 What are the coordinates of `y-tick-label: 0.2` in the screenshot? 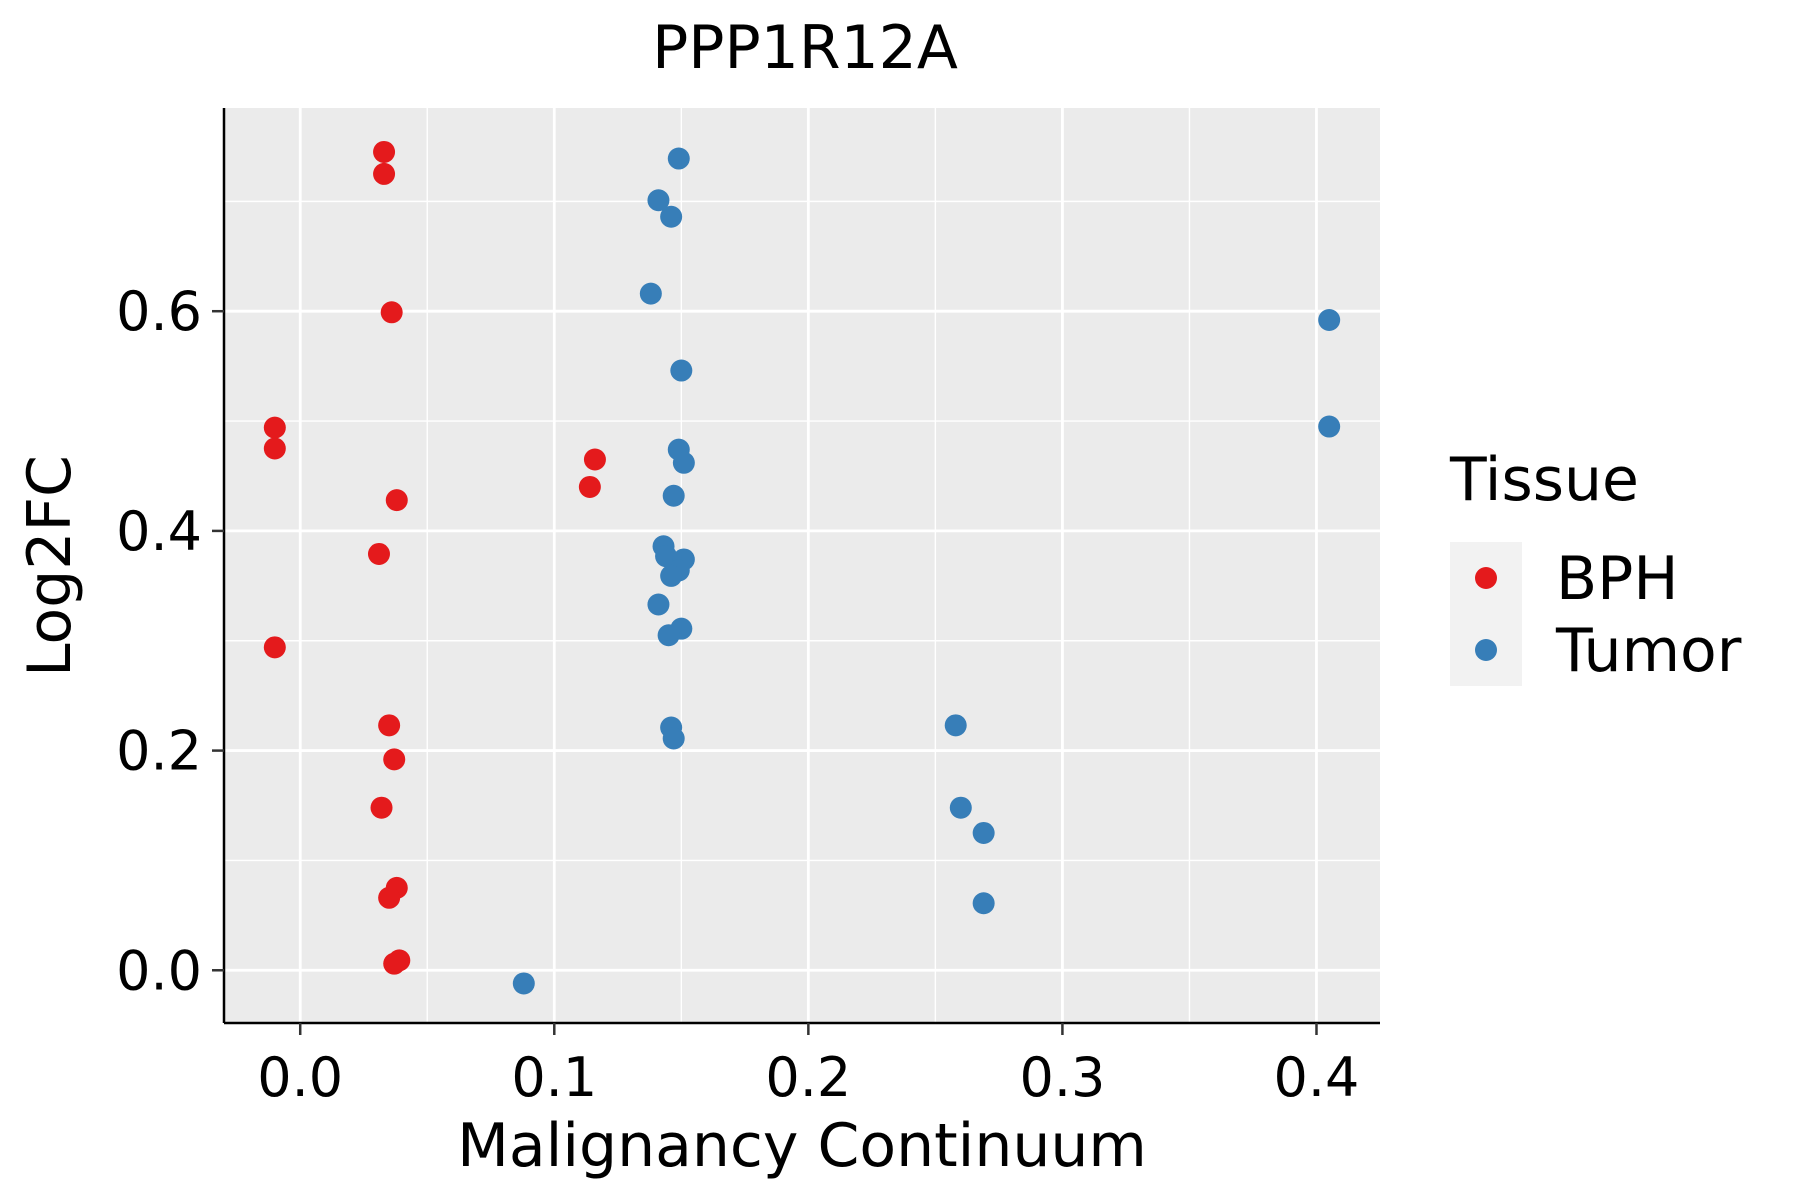 It's located at (159, 751).